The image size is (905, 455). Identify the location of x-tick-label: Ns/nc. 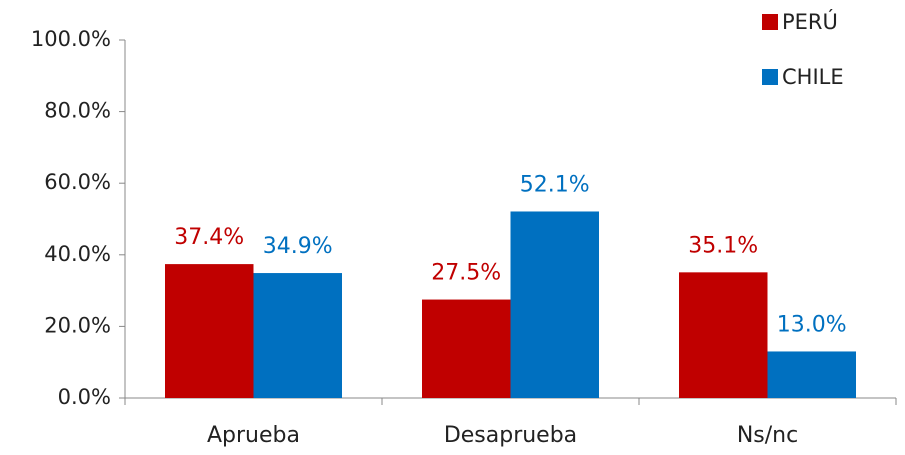
(767, 435).